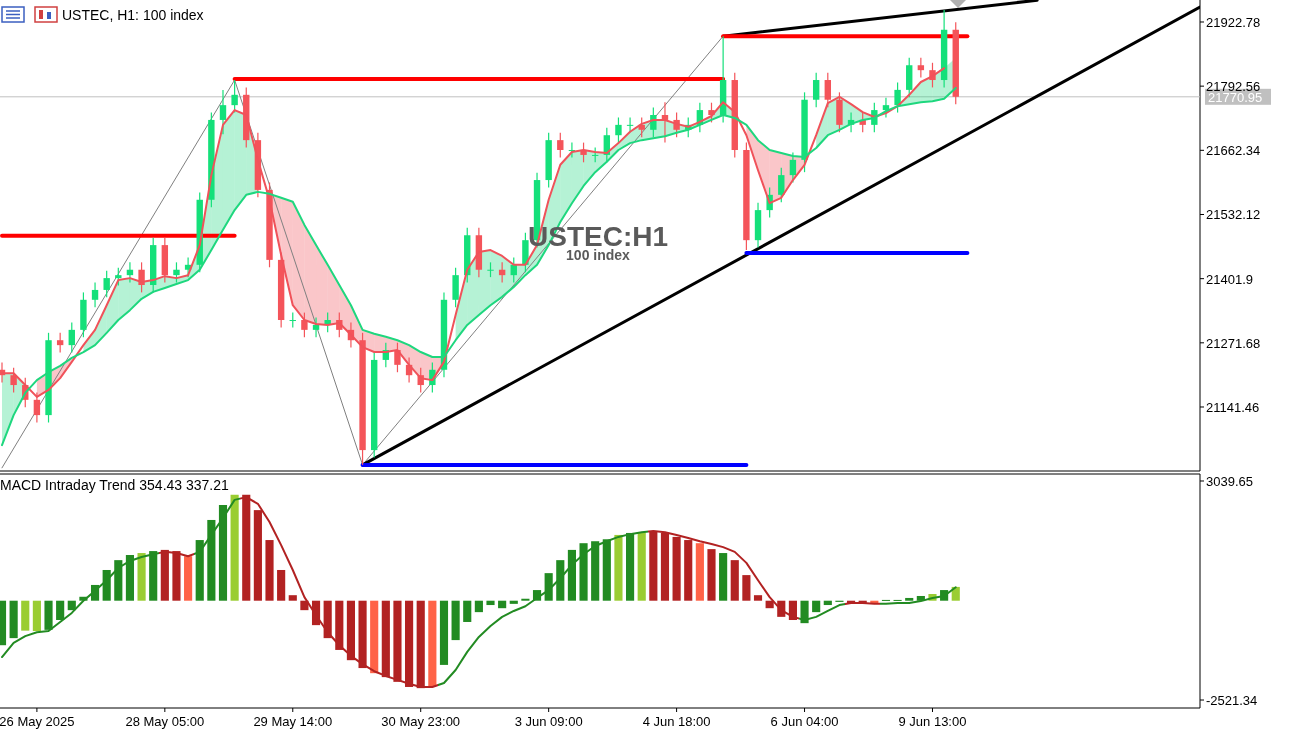  Describe the element at coordinates (548, 721) in the screenshot. I see `x-tick-label: 3 Jun 09:00` at that location.